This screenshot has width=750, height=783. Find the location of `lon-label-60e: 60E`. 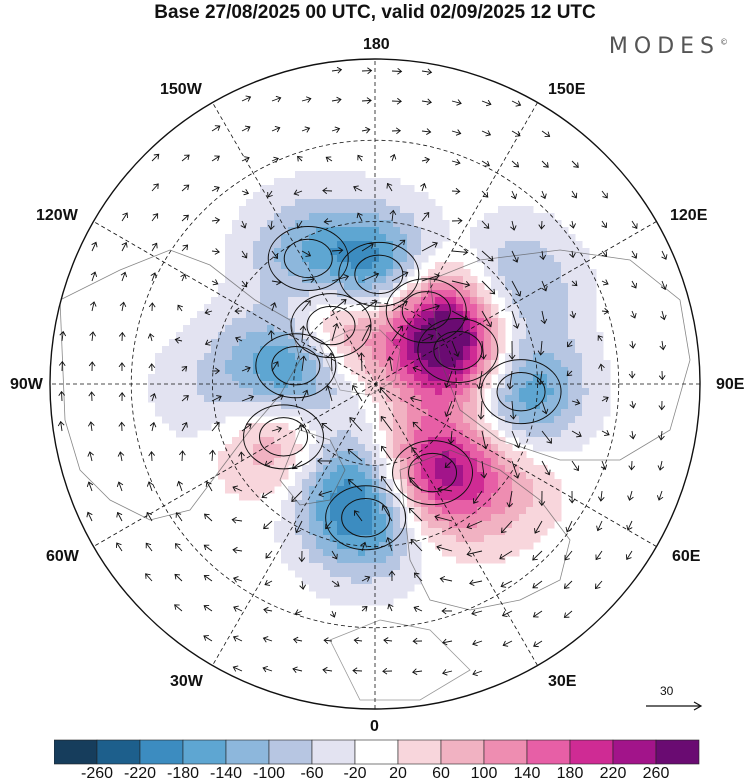

lon-label-60e: 60E is located at coordinates (686, 556).